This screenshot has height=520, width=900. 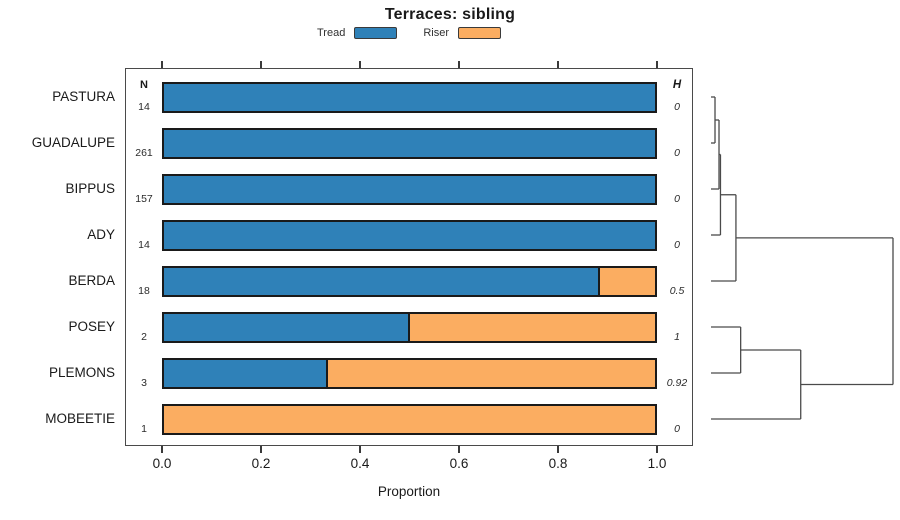 I want to click on n-value-posey: 2, so click(x=144, y=337).